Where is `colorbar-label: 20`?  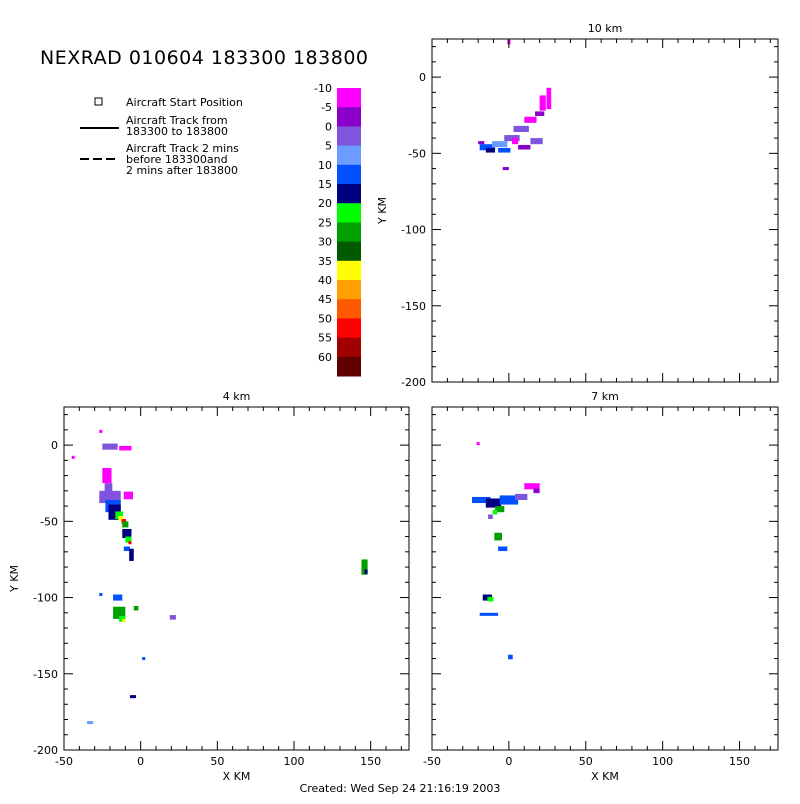
colorbar-label: 20 is located at coordinates (325, 203).